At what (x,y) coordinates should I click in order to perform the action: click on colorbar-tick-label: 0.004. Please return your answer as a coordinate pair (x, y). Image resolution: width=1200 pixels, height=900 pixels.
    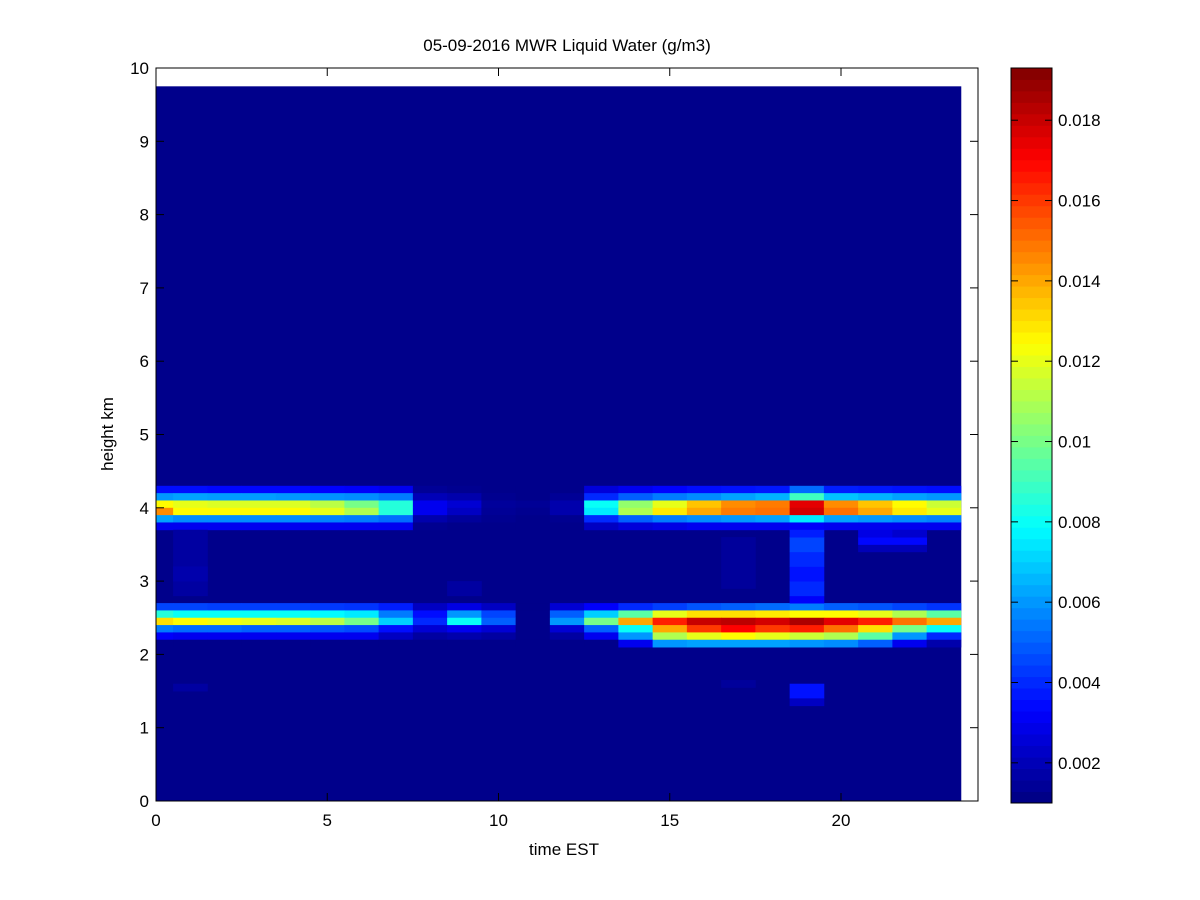
    Looking at the image, I should click on (1079, 683).